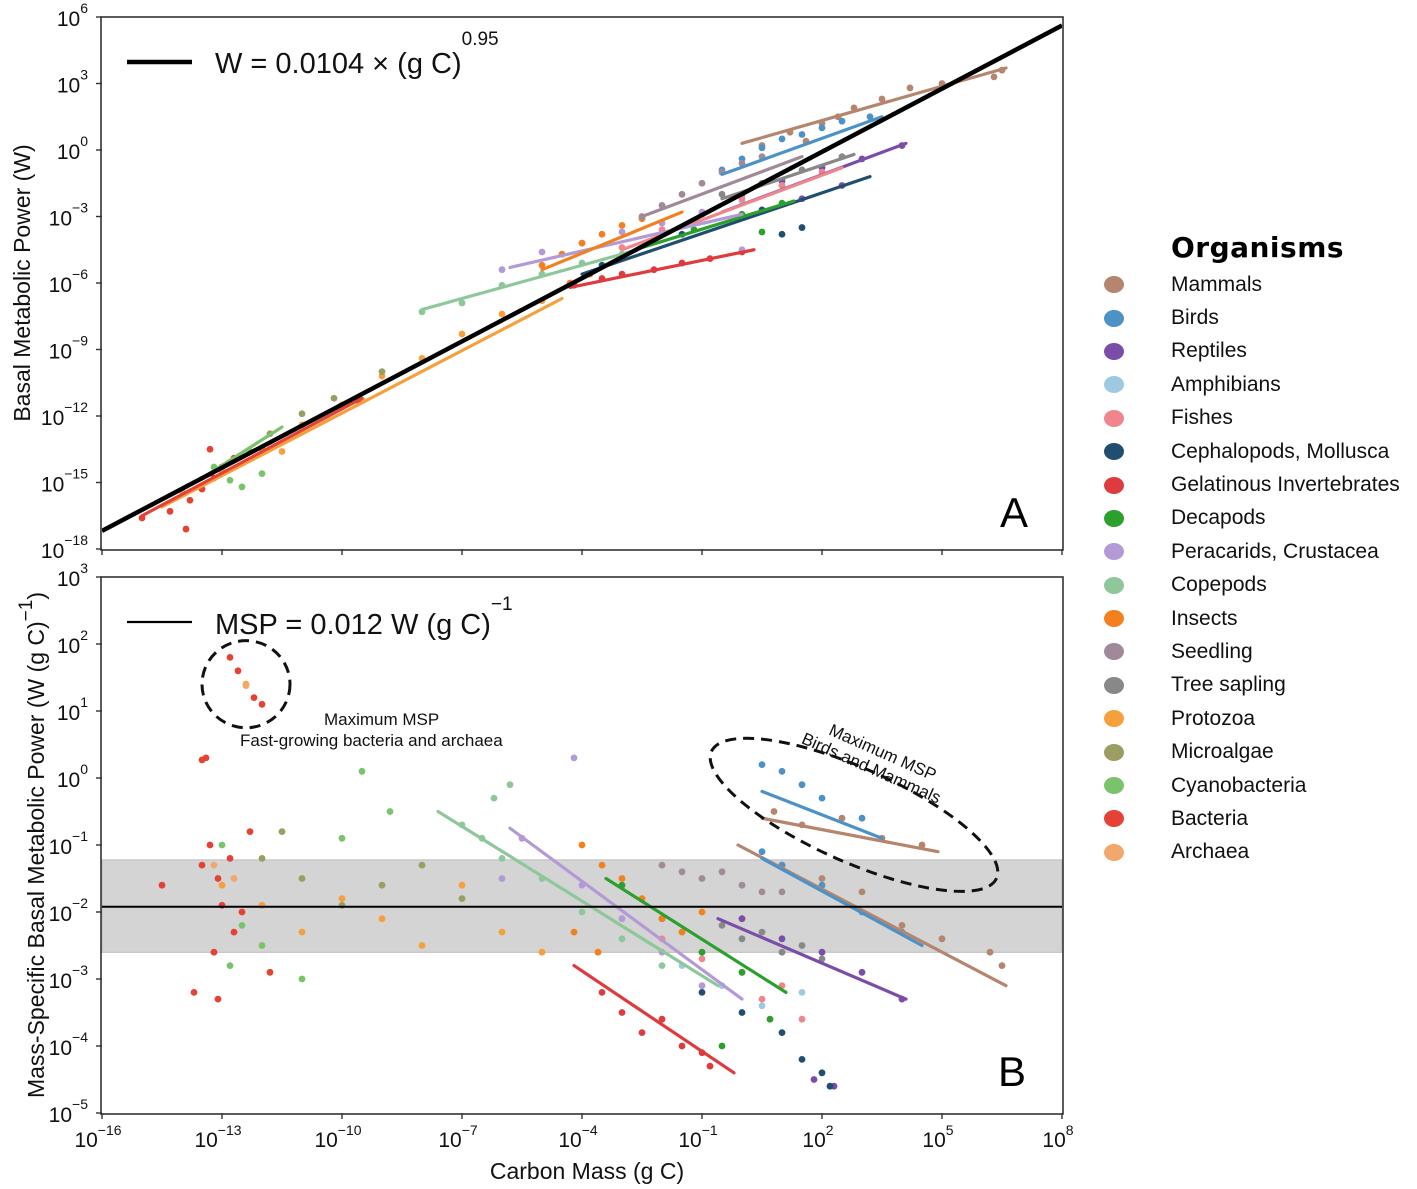 The image size is (1417, 1189). I want to click on legend-label: Mammals, so click(1217, 284).